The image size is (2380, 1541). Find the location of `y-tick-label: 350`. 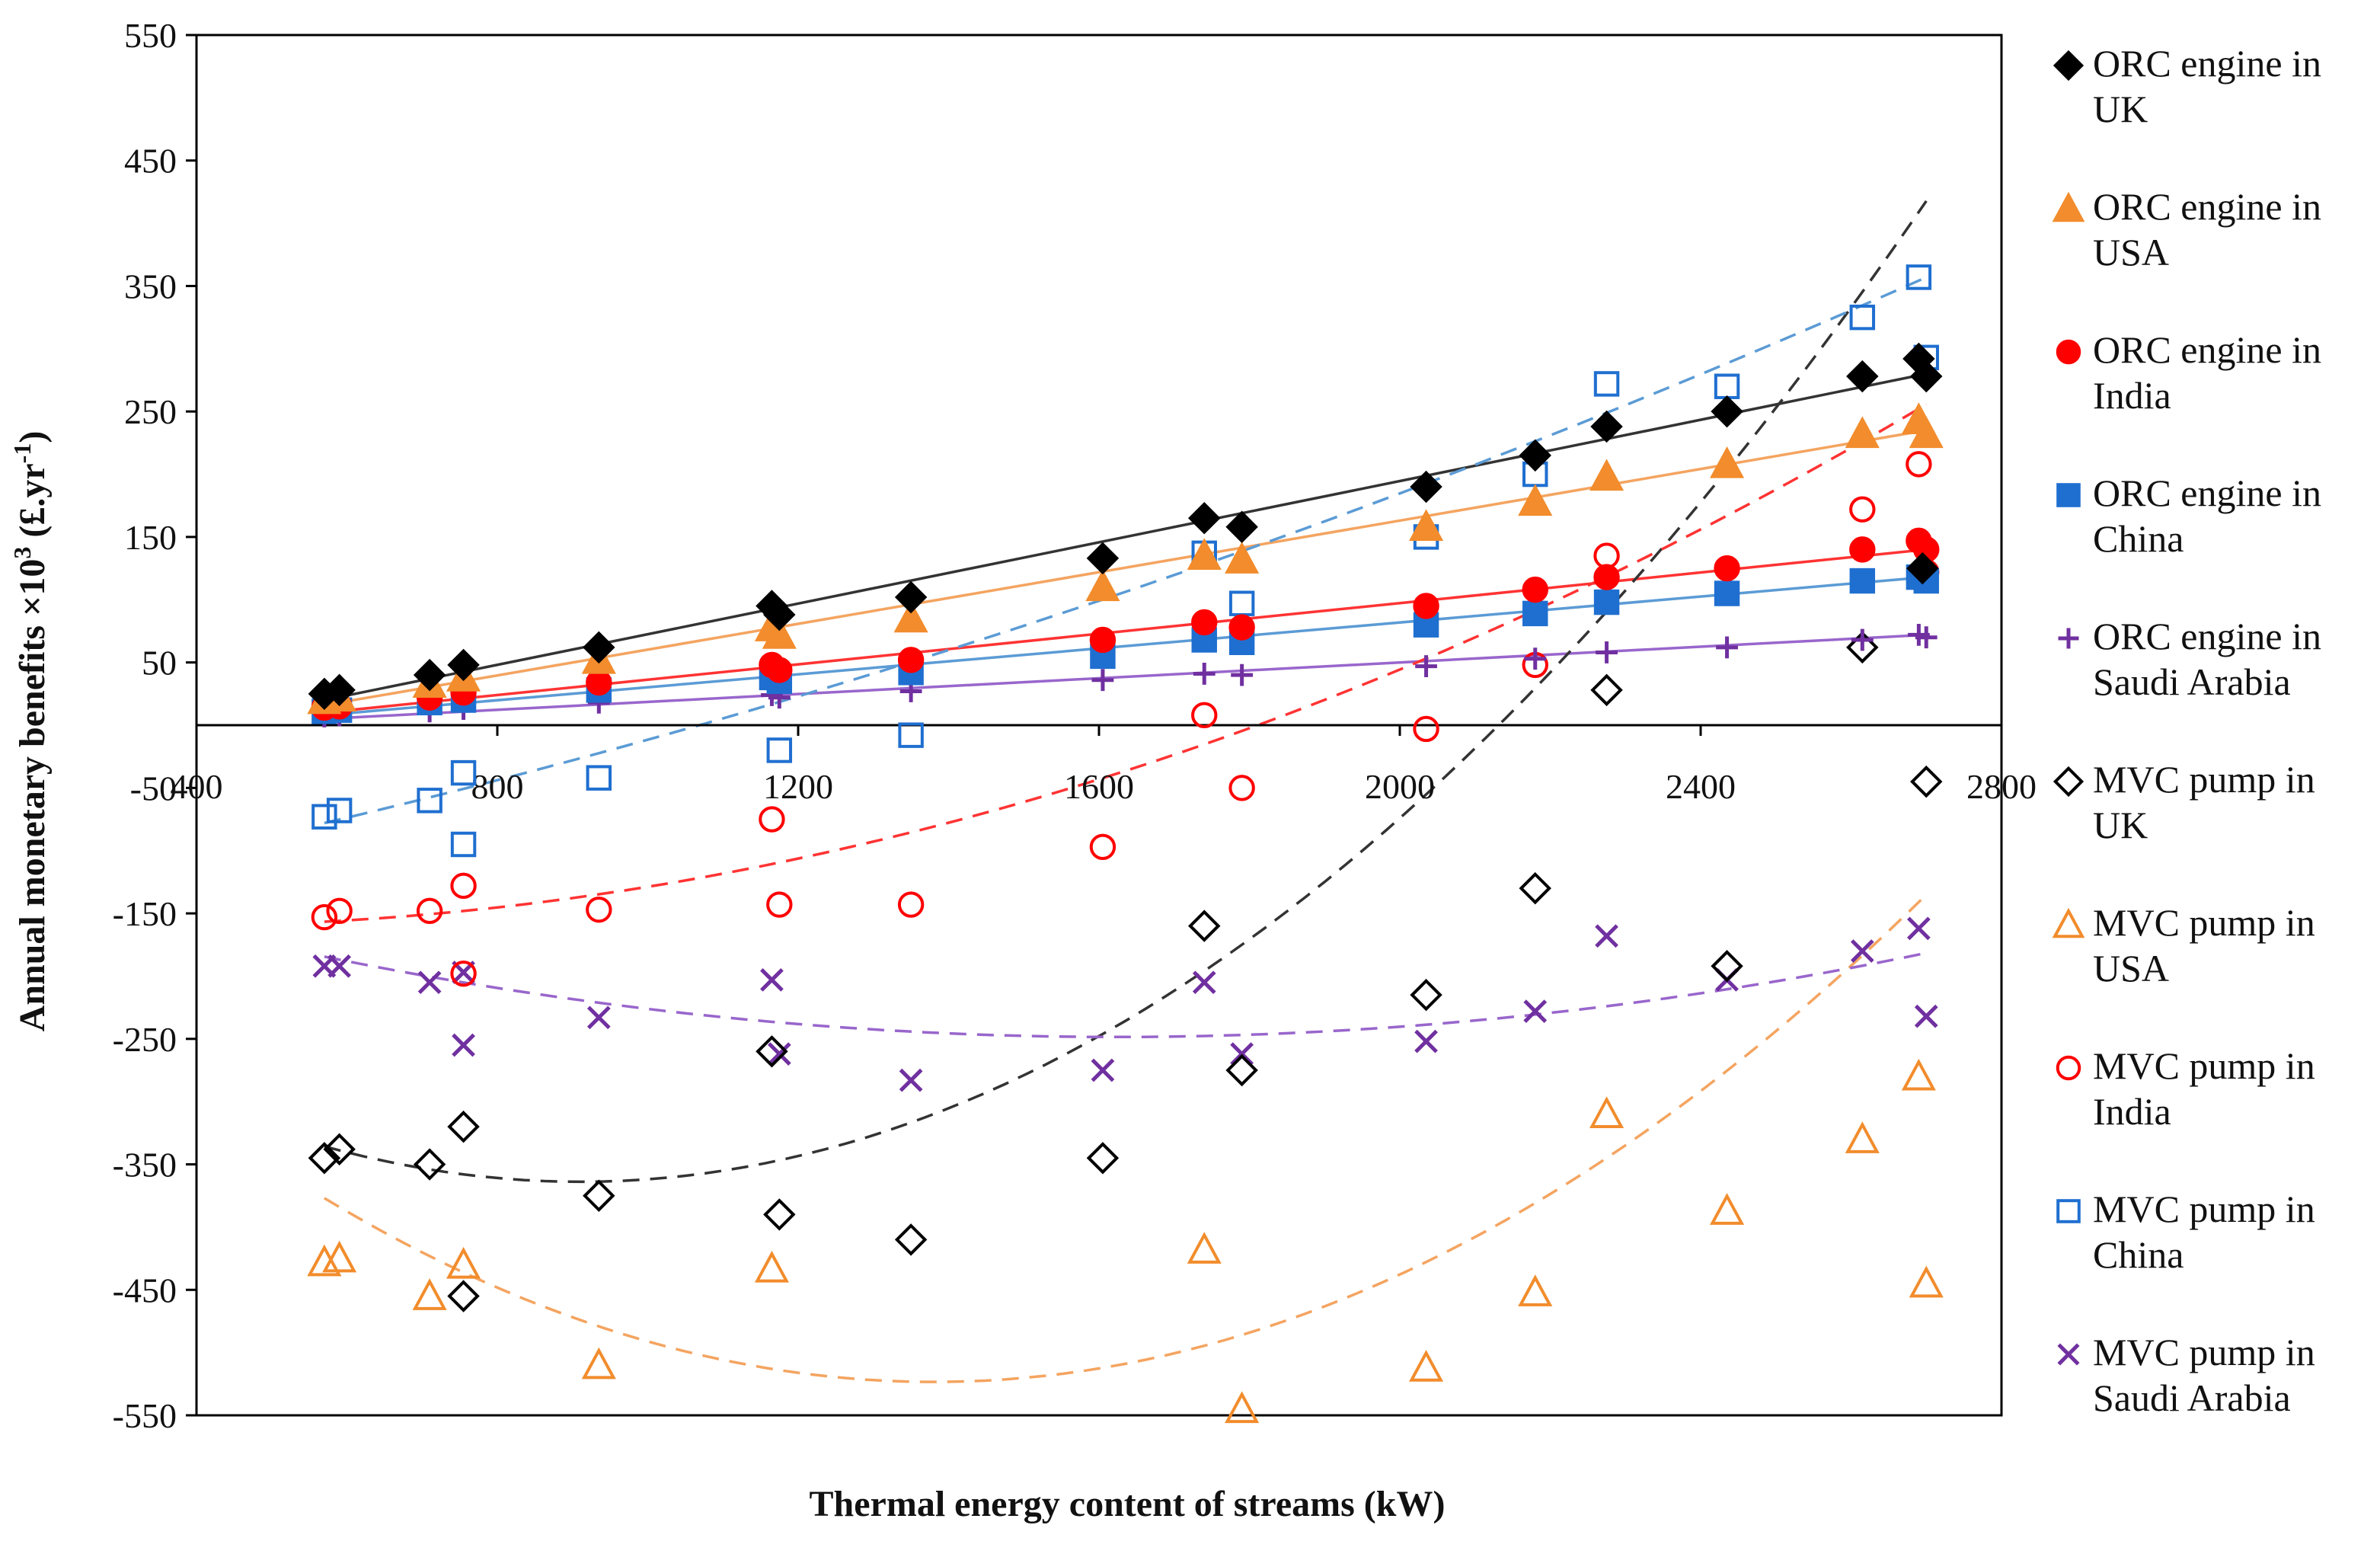

y-tick-label: 350 is located at coordinates (151, 286).